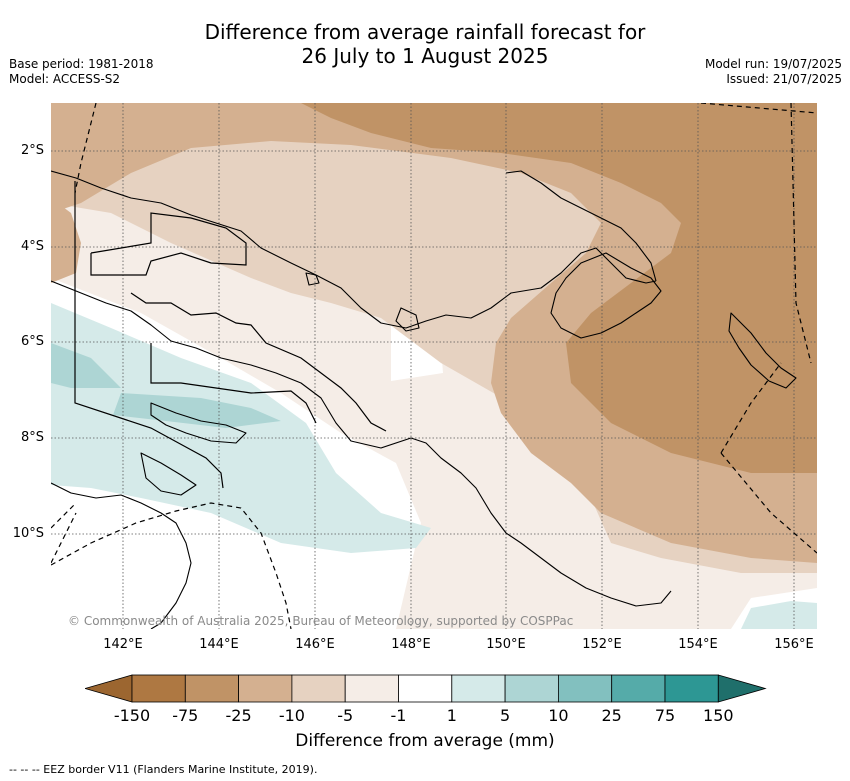 The height and width of the screenshot is (781, 850). Describe the element at coordinates (197, 410) in the screenshot. I see `band-medium-teal-south` at that location.